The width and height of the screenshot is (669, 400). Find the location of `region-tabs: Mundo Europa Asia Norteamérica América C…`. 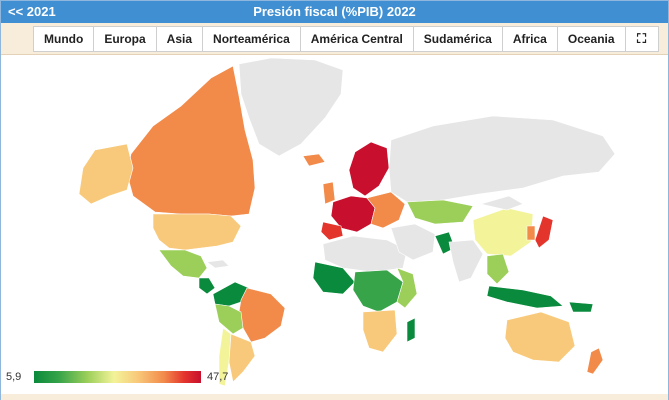

region-tabs: Mundo Europa Asia Norteamérica América C… is located at coordinates (346, 39).